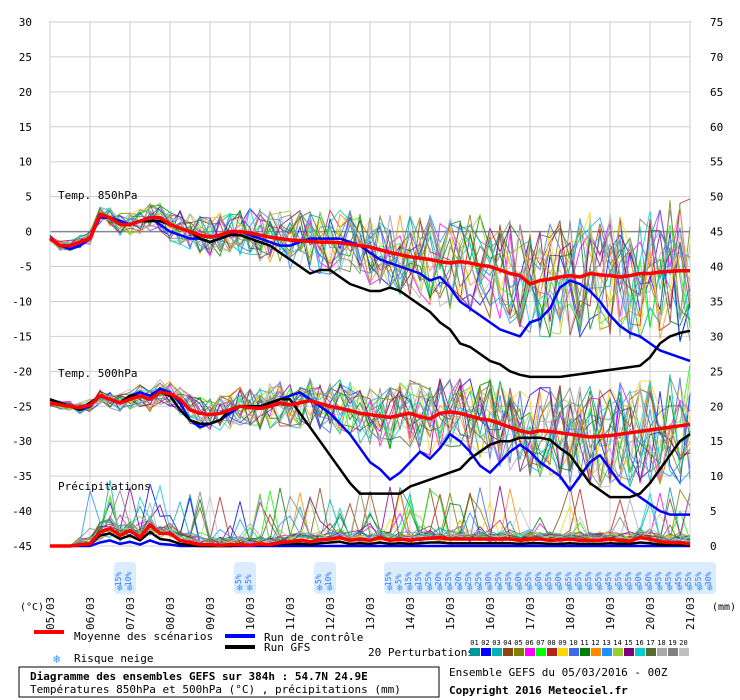  What do you see at coordinates (22, 476) in the screenshot?
I see `left-tick-label: -35` at bounding box center [22, 476].